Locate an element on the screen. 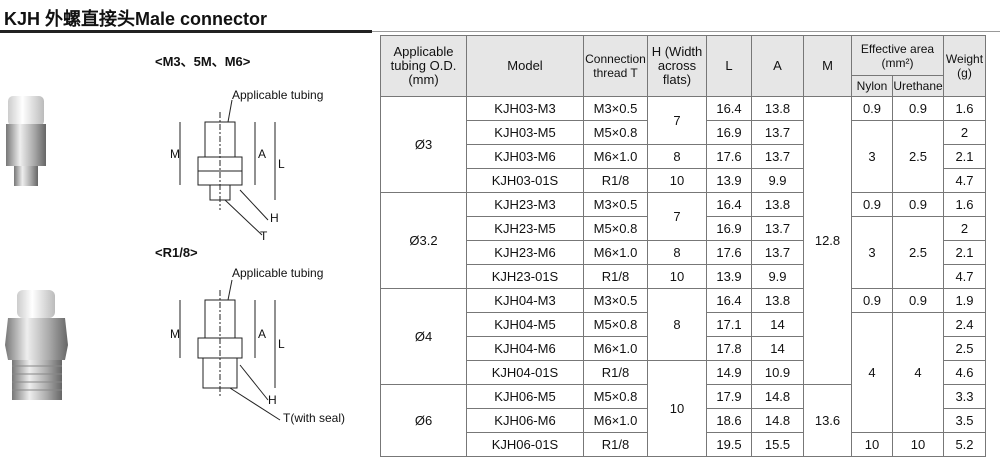 The image size is (1000, 469). table-cell: 2.4 is located at coordinates (964, 324).